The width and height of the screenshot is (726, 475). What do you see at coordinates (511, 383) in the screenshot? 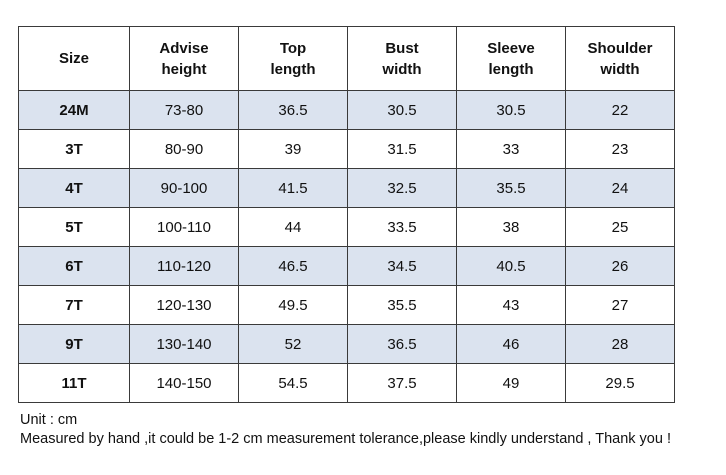
I see `sleeve-length-cell: 49` at bounding box center [511, 383].